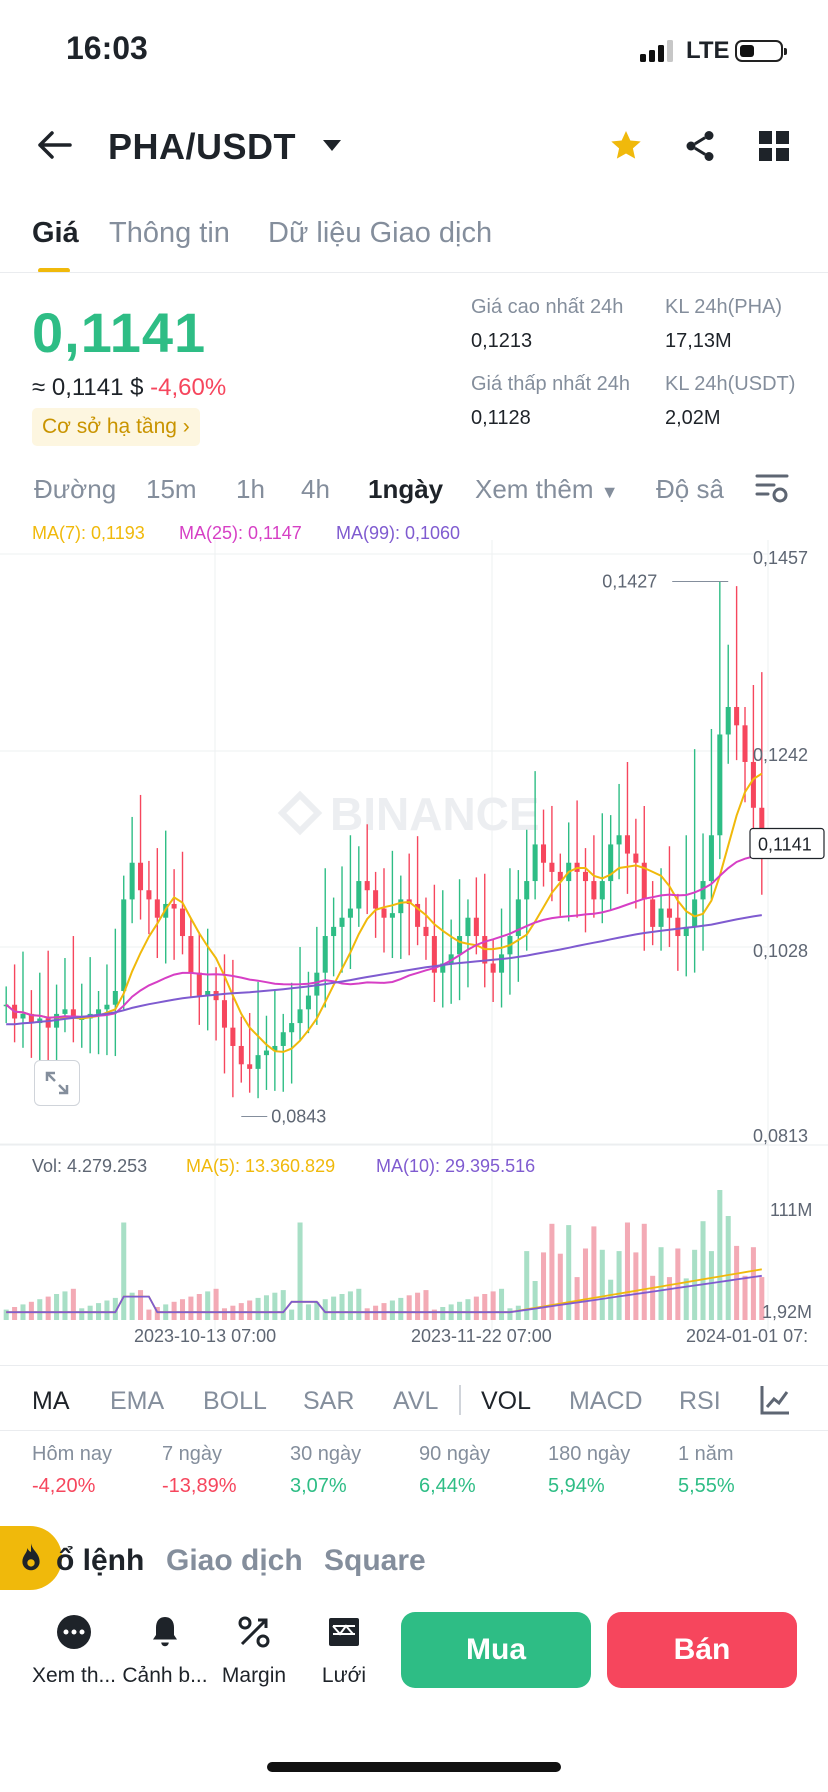 This screenshot has width=828, height=1792. I want to click on alert-tool, so click(165, 1634).